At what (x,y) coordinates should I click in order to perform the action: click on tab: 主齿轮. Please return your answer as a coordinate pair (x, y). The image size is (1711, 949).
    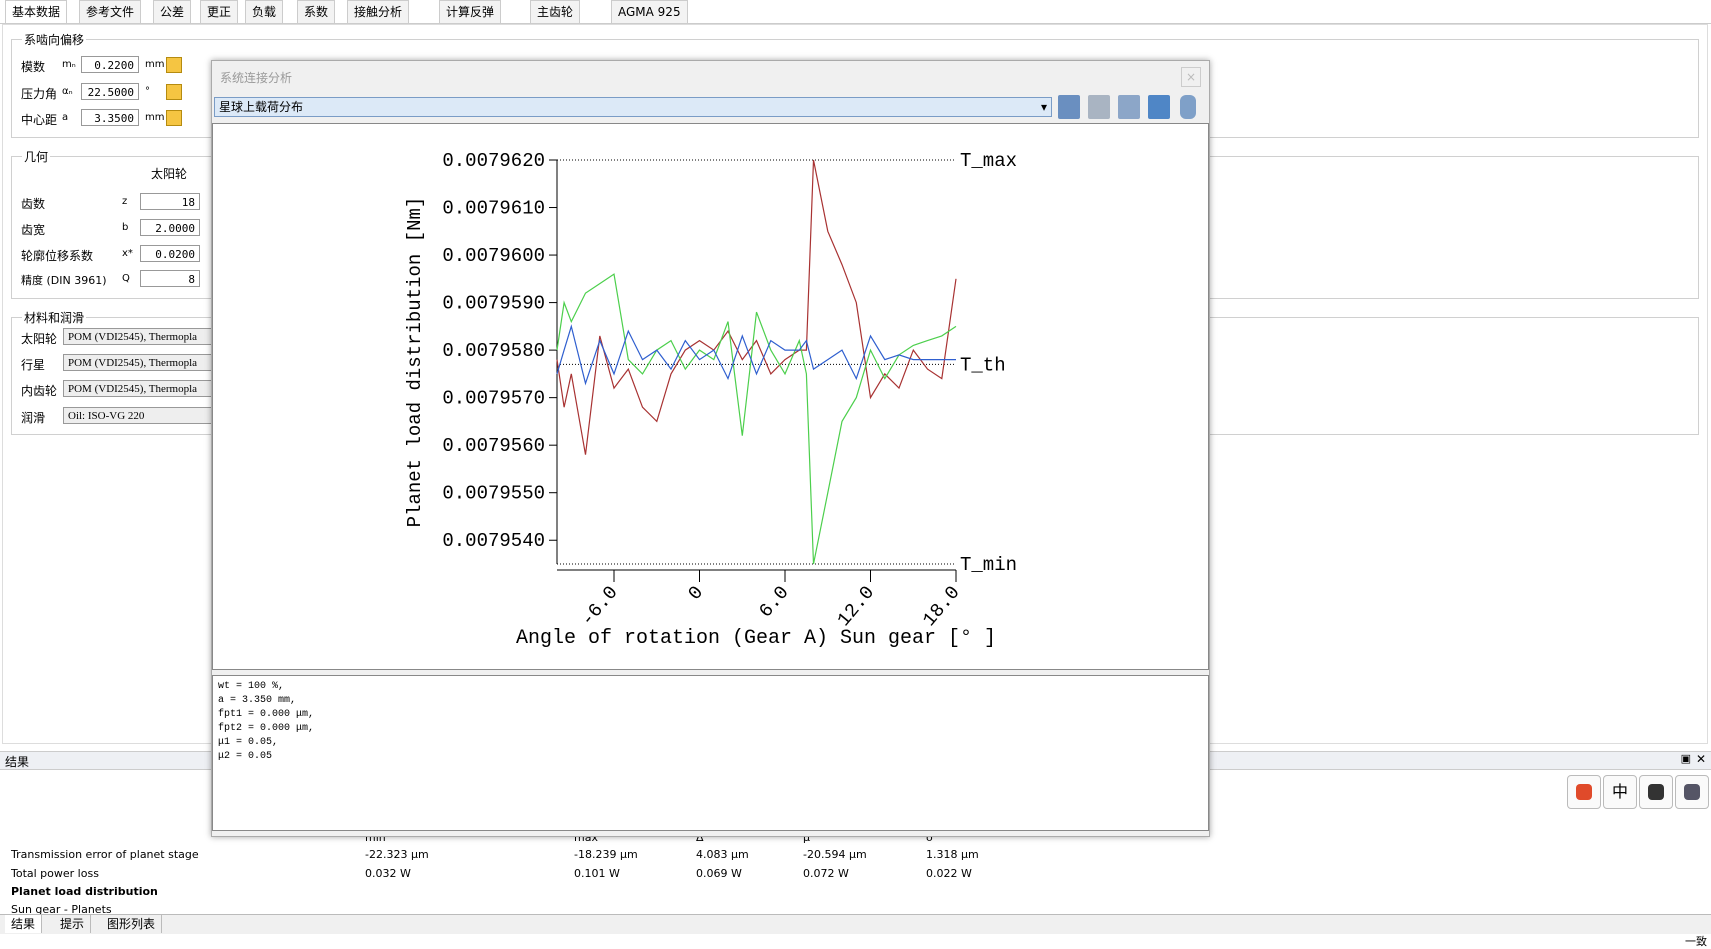
    Looking at the image, I should click on (555, 12).